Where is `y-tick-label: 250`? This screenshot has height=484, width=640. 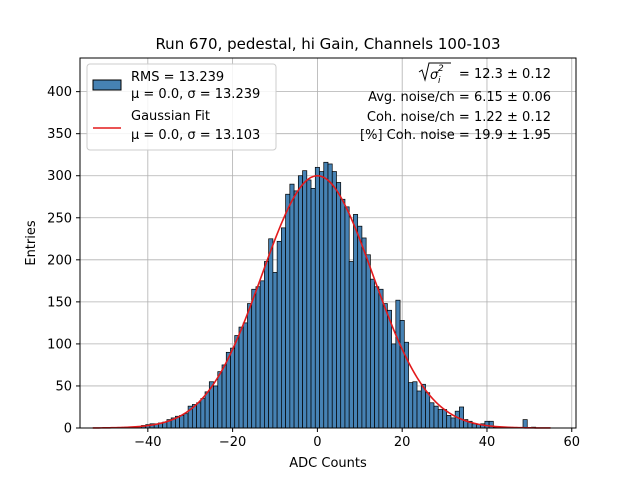
y-tick-label: 250 is located at coordinates (59, 218).